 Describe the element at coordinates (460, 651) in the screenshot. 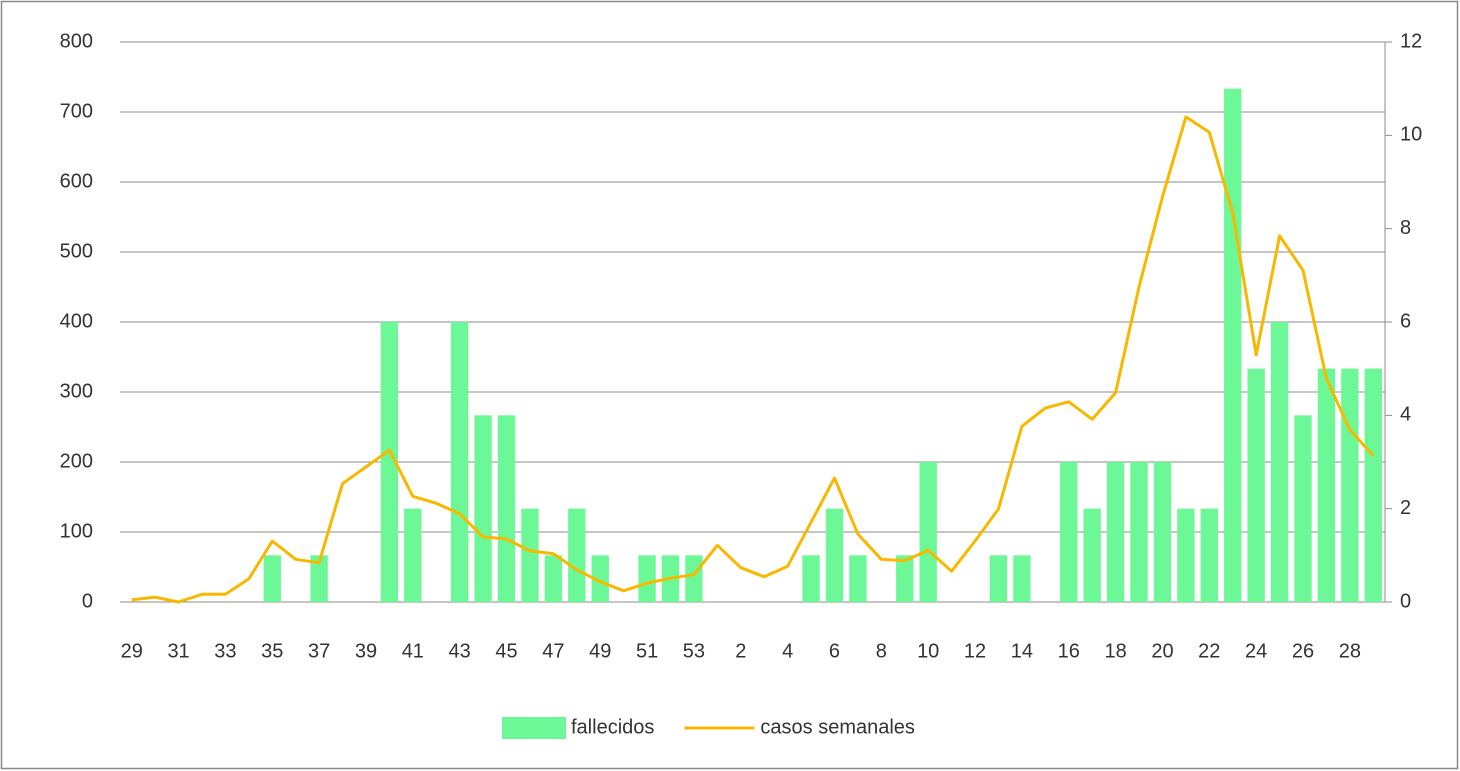

I see `x-tick-label: 43` at that location.